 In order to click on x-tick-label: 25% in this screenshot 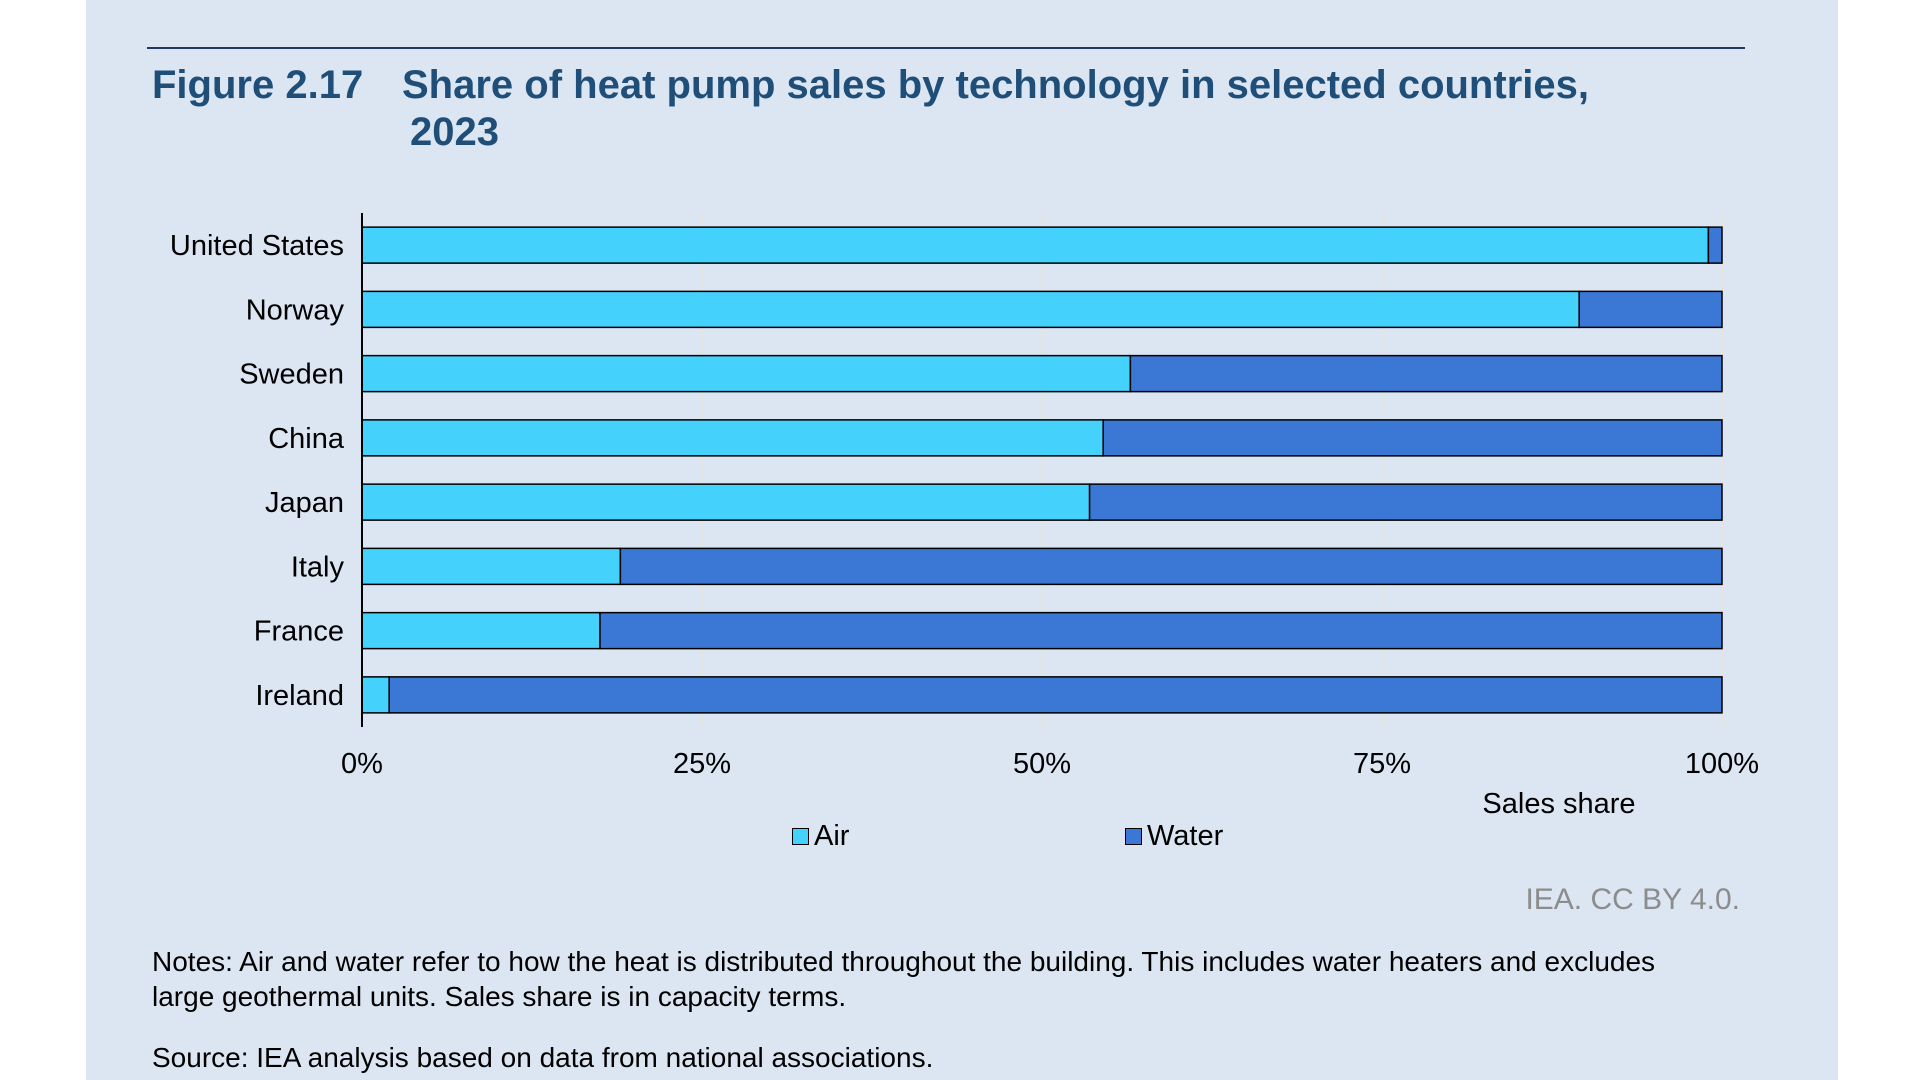, I will do `click(702, 764)`.